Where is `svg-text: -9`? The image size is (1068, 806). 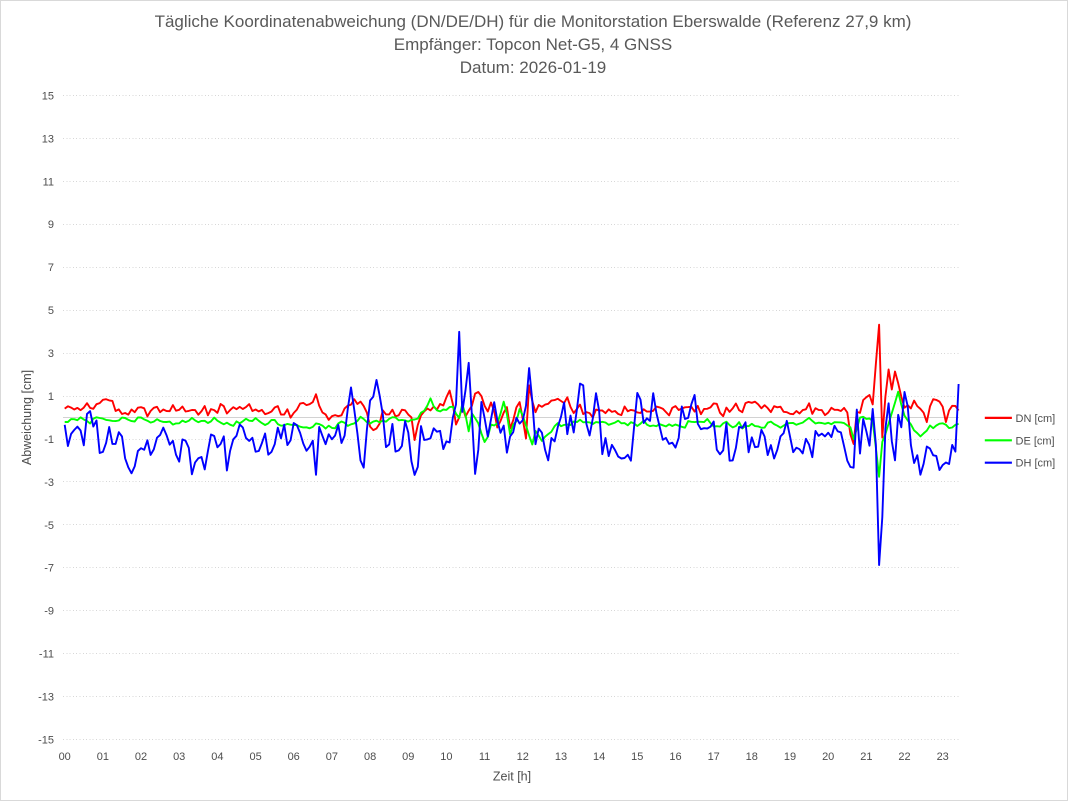 svg-text: -9 is located at coordinates (49, 612).